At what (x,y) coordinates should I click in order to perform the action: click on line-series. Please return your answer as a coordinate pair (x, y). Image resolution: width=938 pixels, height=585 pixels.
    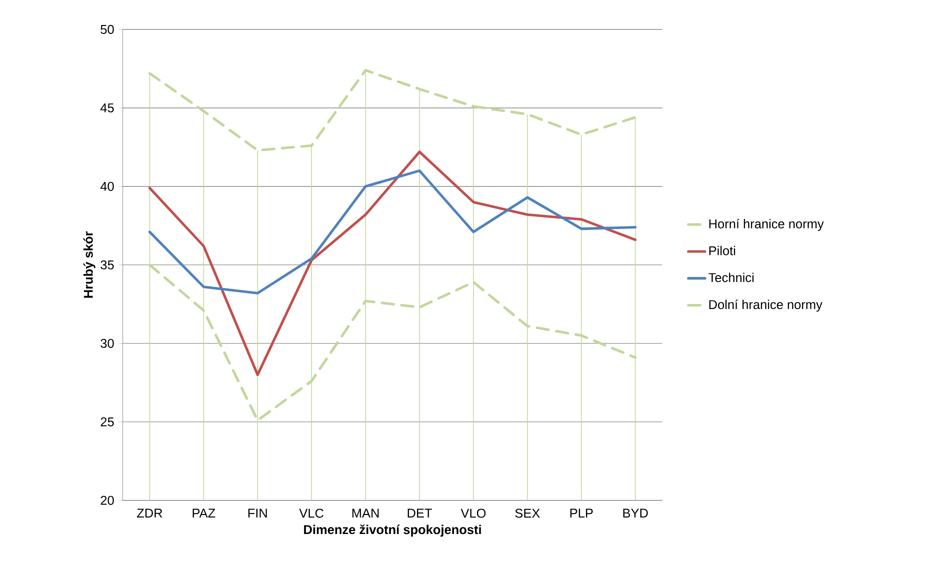
    Looking at the image, I should click on (392, 232).